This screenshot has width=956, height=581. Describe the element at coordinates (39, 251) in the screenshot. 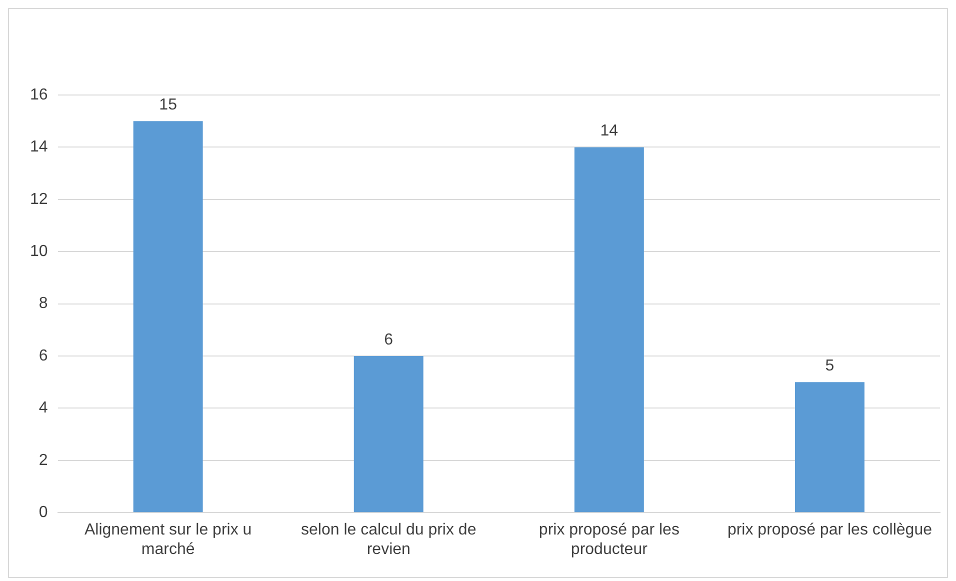

I see `y-tick-label: 10` at that location.